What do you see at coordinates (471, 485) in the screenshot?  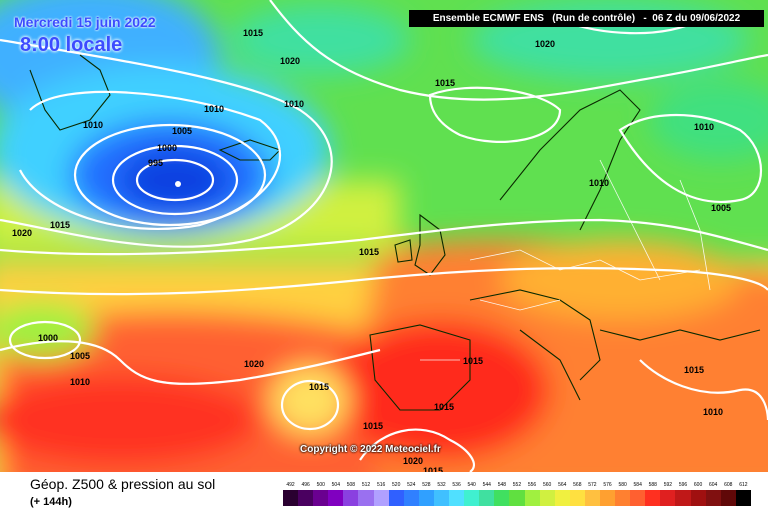 I see `legend-value: 540` at bounding box center [471, 485].